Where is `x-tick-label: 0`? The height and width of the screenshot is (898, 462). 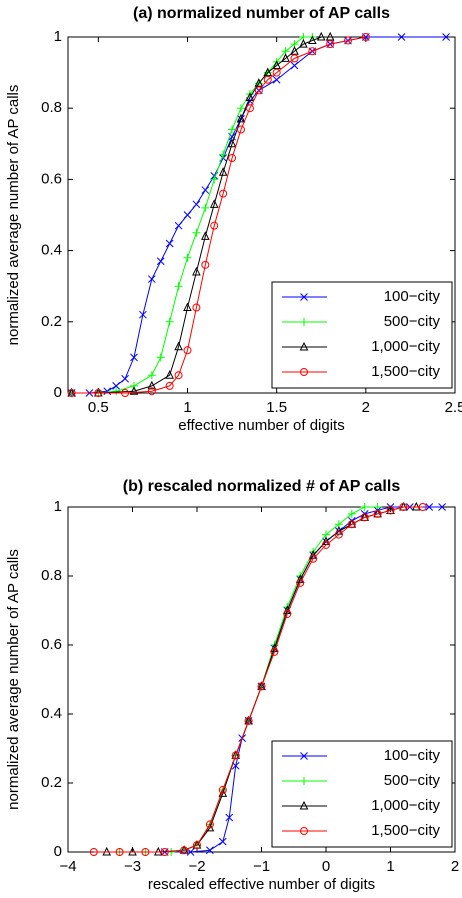
x-tick-label: 0 is located at coordinates (326, 866).